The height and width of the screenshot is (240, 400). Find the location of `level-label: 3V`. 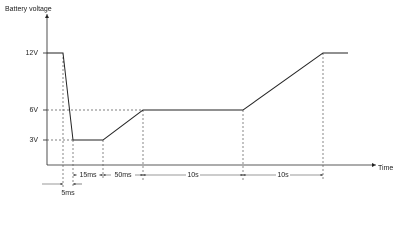

level-label: 3V is located at coordinates (33, 140).